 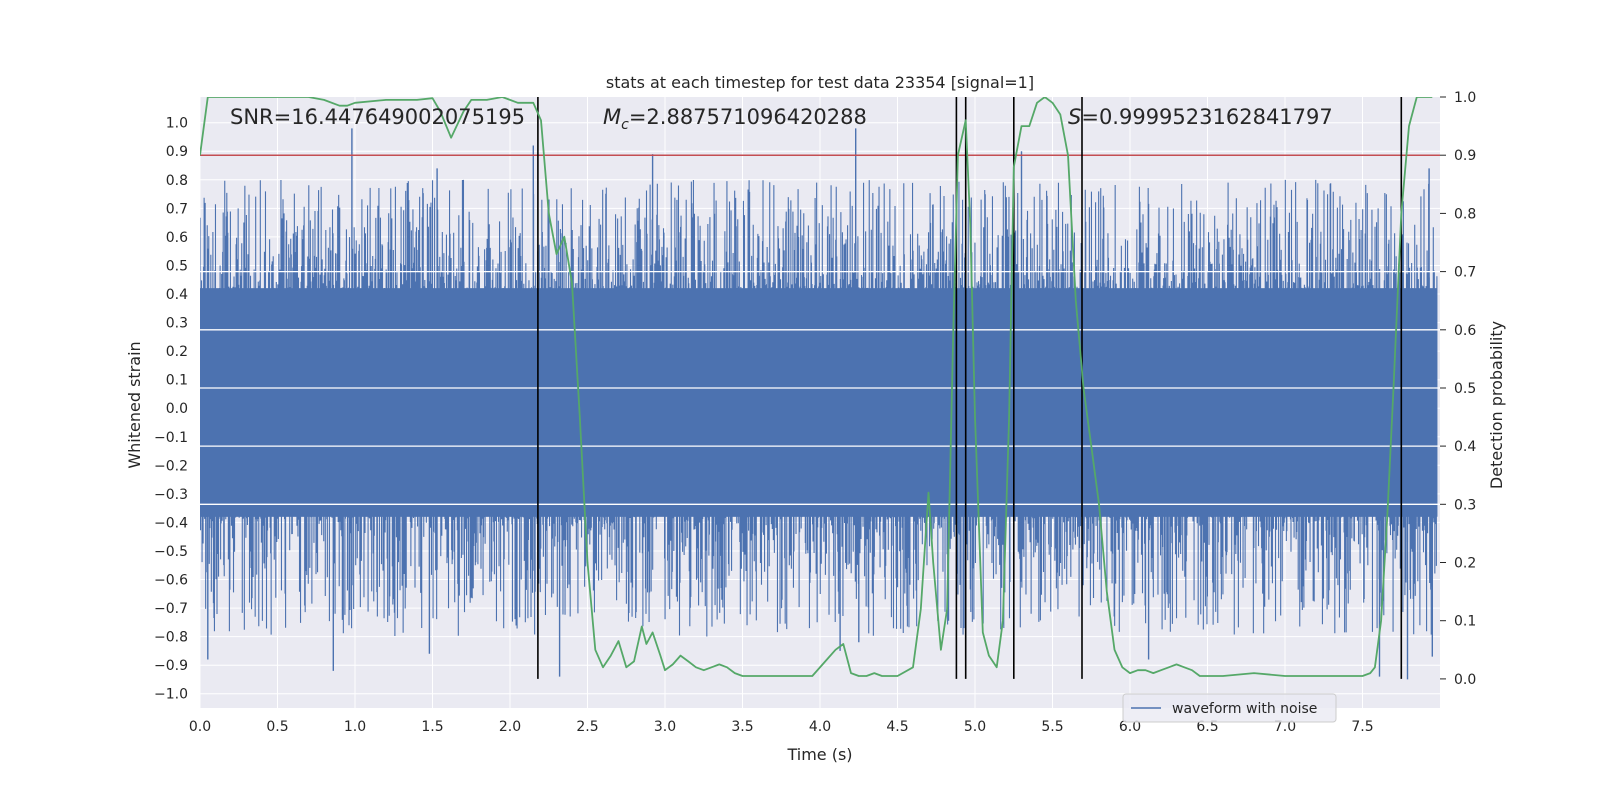 I want to click on y-tick-label: −0.2, so click(x=171, y=466).